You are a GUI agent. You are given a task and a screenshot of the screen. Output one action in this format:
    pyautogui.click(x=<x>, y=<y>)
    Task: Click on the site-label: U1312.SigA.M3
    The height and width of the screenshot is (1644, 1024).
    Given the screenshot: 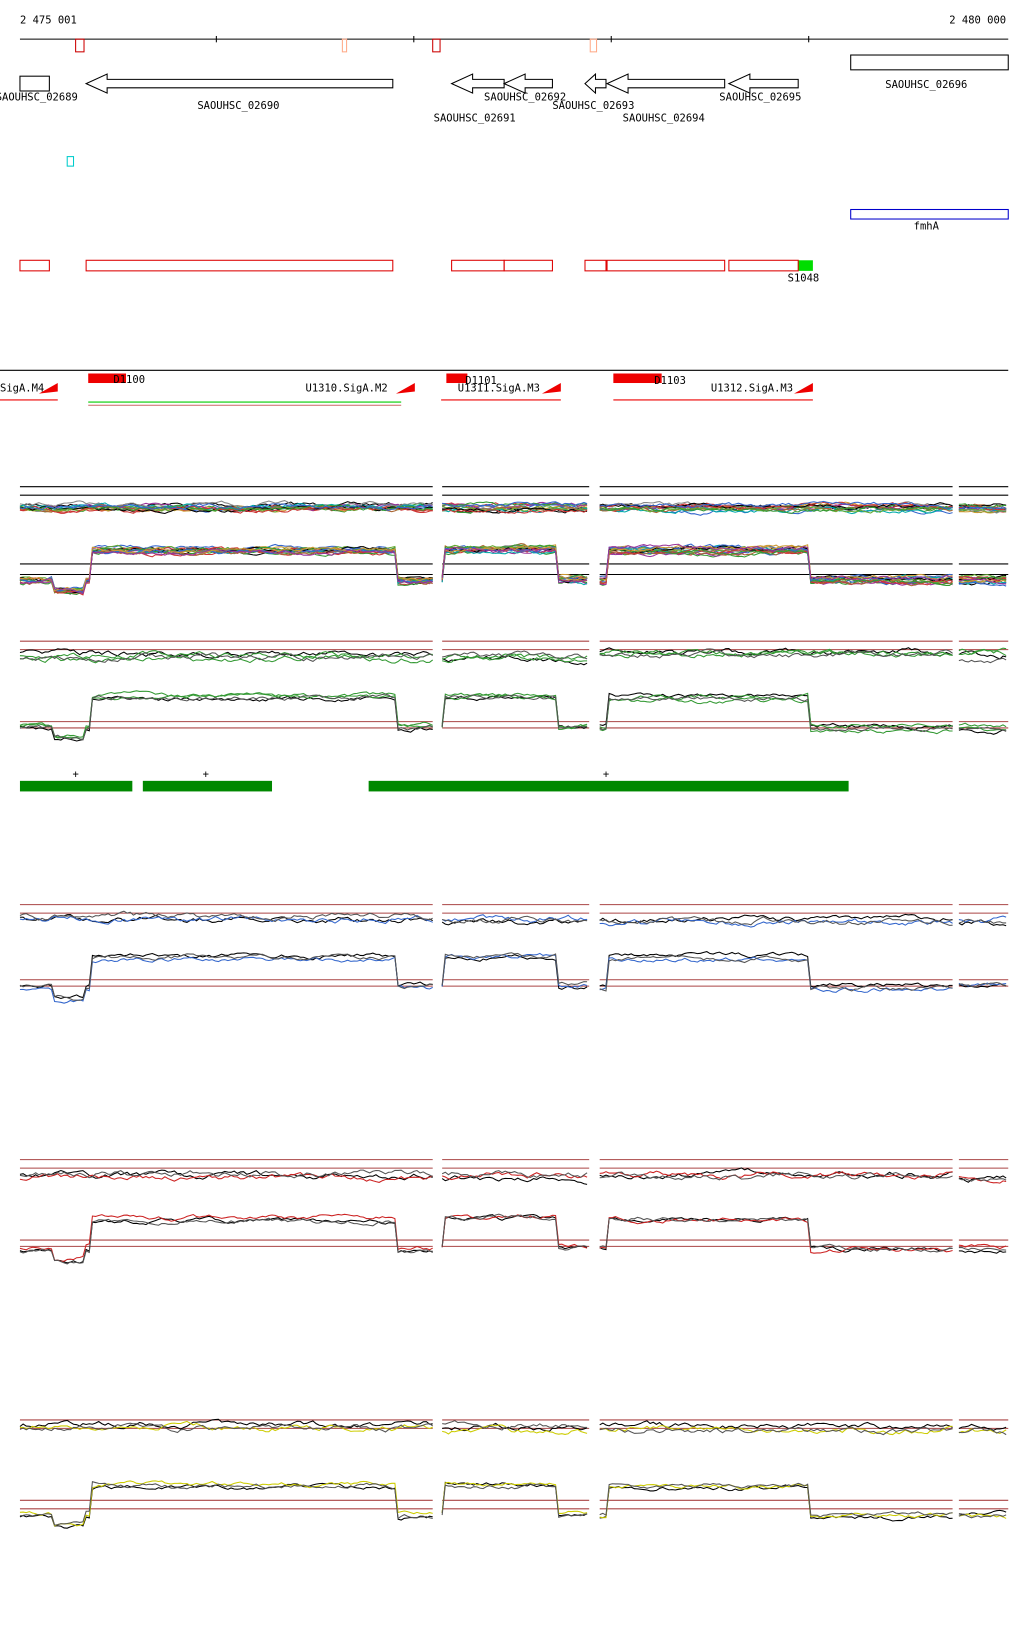 What is the action you would take?
    pyautogui.click(x=752, y=388)
    